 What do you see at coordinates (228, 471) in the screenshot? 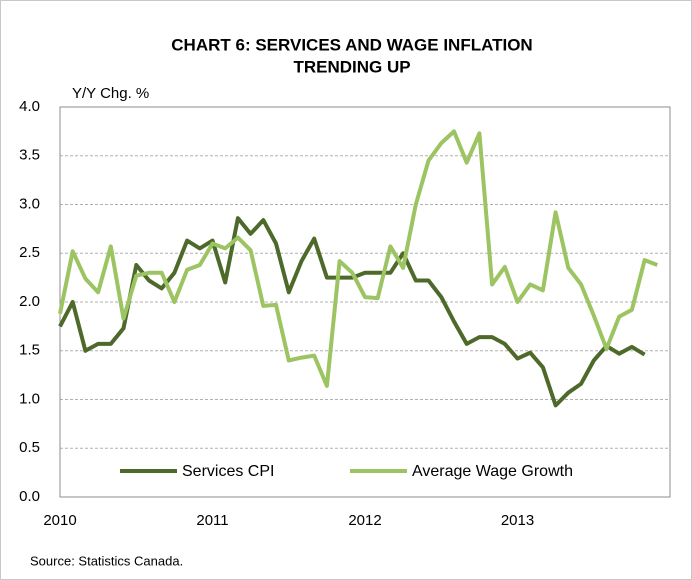
I see `legend-label: Services CPI` at bounding box center [228, 471].